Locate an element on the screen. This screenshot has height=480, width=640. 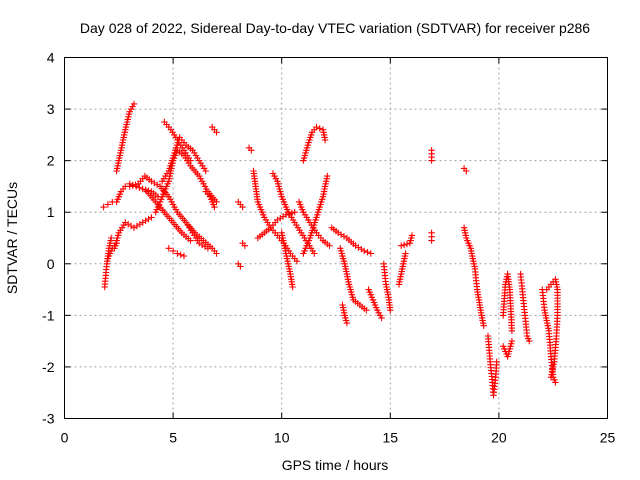
x-tick-label: 20 is located at coordinates (499, 438).